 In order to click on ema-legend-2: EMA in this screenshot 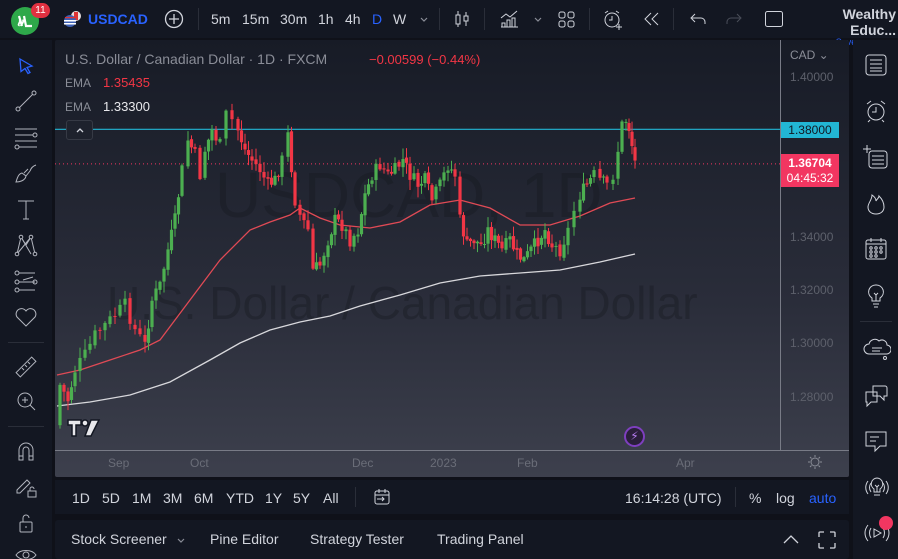, I will do `click(78, 107)`.